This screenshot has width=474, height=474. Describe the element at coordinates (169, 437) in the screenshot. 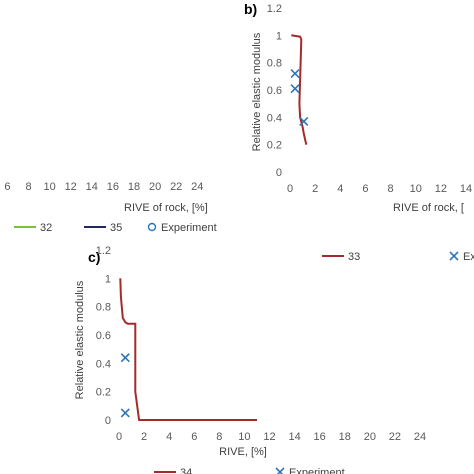

I see `panel-c-x-tick-4: 4` at that location.